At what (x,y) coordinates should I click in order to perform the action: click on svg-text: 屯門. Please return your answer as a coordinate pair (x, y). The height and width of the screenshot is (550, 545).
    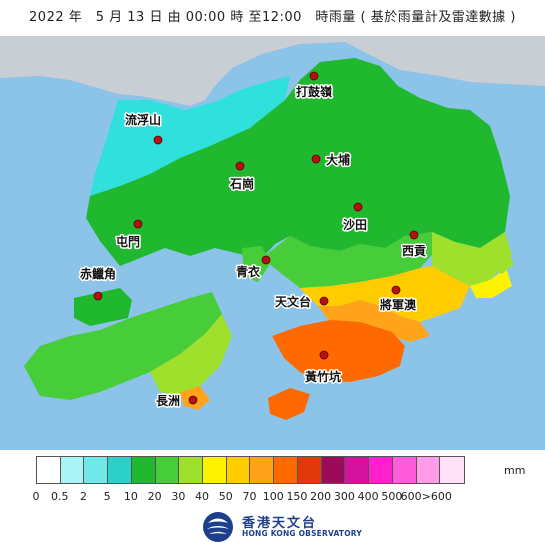
    Looking at the image, I should click on (128, 241).